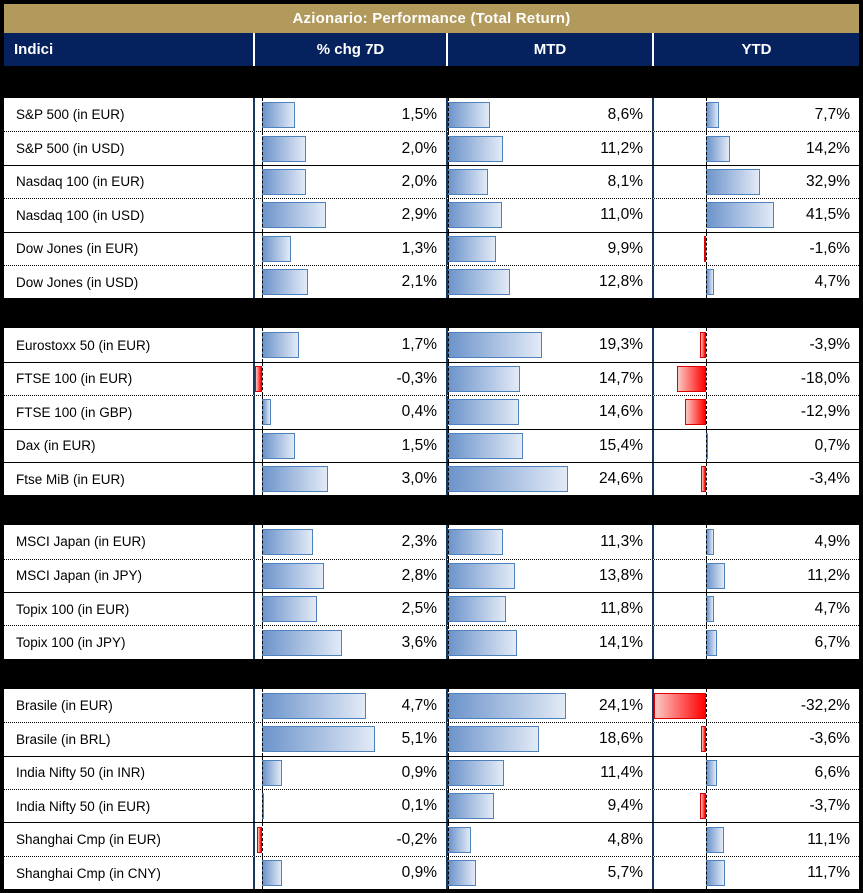  I want to click on mtd-cell: 11,3%, so click(549, 542).